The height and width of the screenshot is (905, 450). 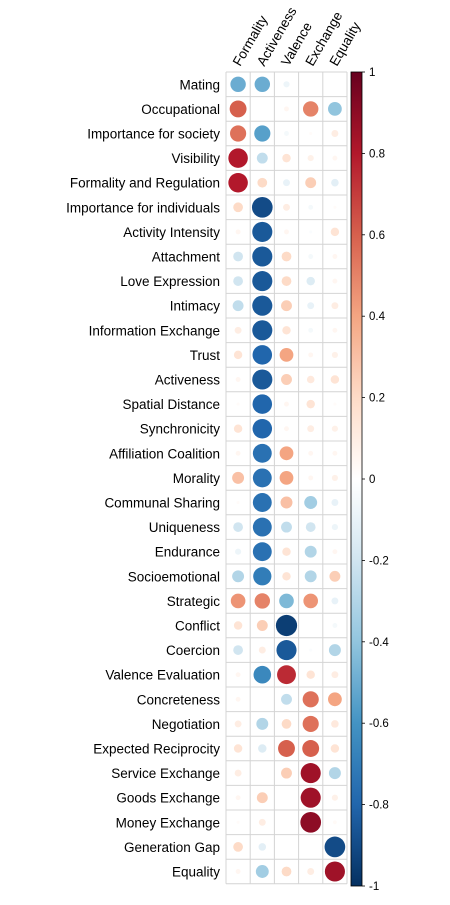 What do you see at coordinates (153, 134) in the screenshot?
I see `row-label: Importance for society` at bounding box center [153, 134].